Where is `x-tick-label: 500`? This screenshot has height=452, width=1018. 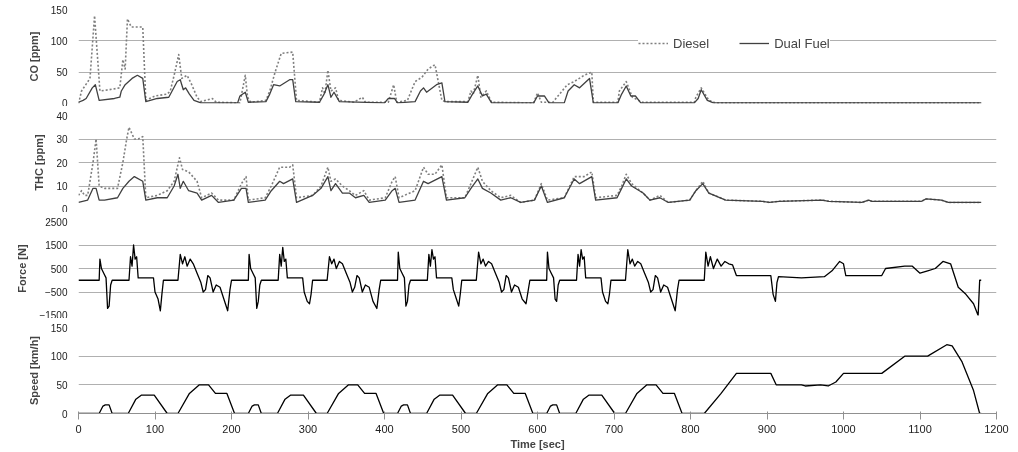
x-tick-label: 500 is located at coordinates (461, 428).